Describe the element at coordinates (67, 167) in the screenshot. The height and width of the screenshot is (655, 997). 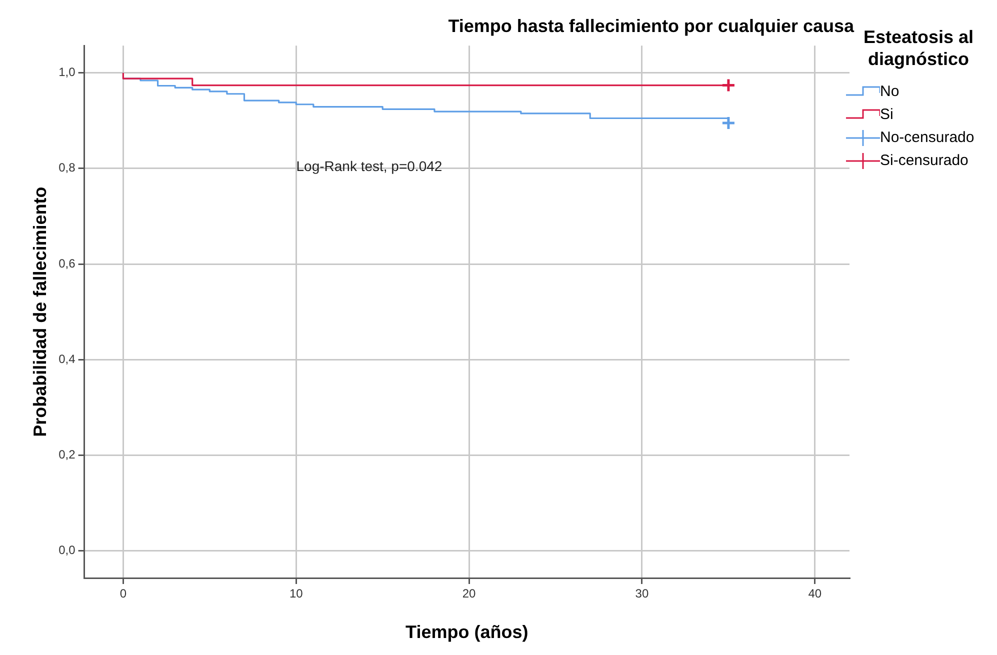
I see `y-tick-label: 0,8` at that location.